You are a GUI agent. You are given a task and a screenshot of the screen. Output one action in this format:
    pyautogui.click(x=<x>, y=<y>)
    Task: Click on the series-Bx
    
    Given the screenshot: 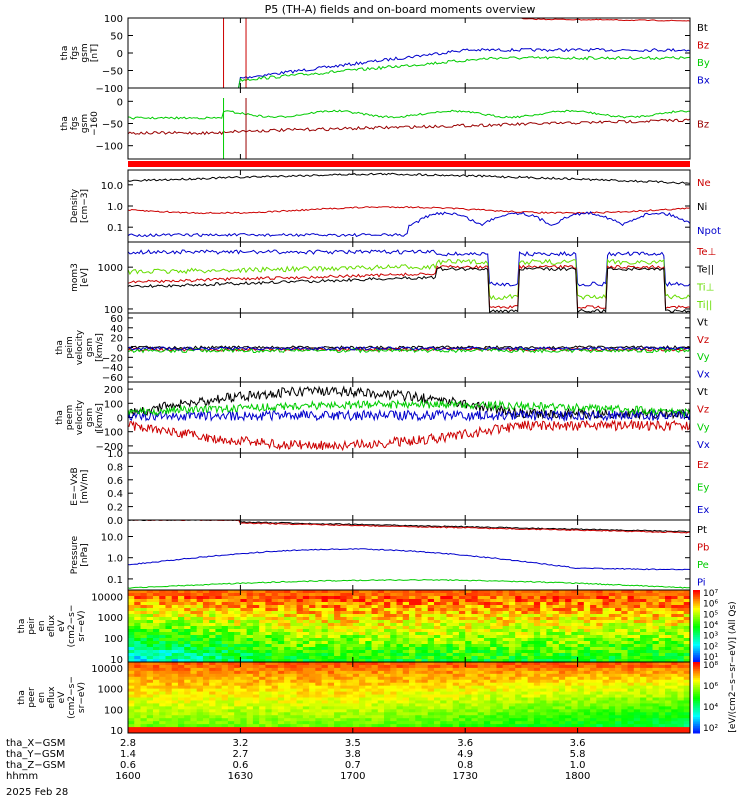 What is the action you would take?
    pyautogui.click(x=409, y=68)
    